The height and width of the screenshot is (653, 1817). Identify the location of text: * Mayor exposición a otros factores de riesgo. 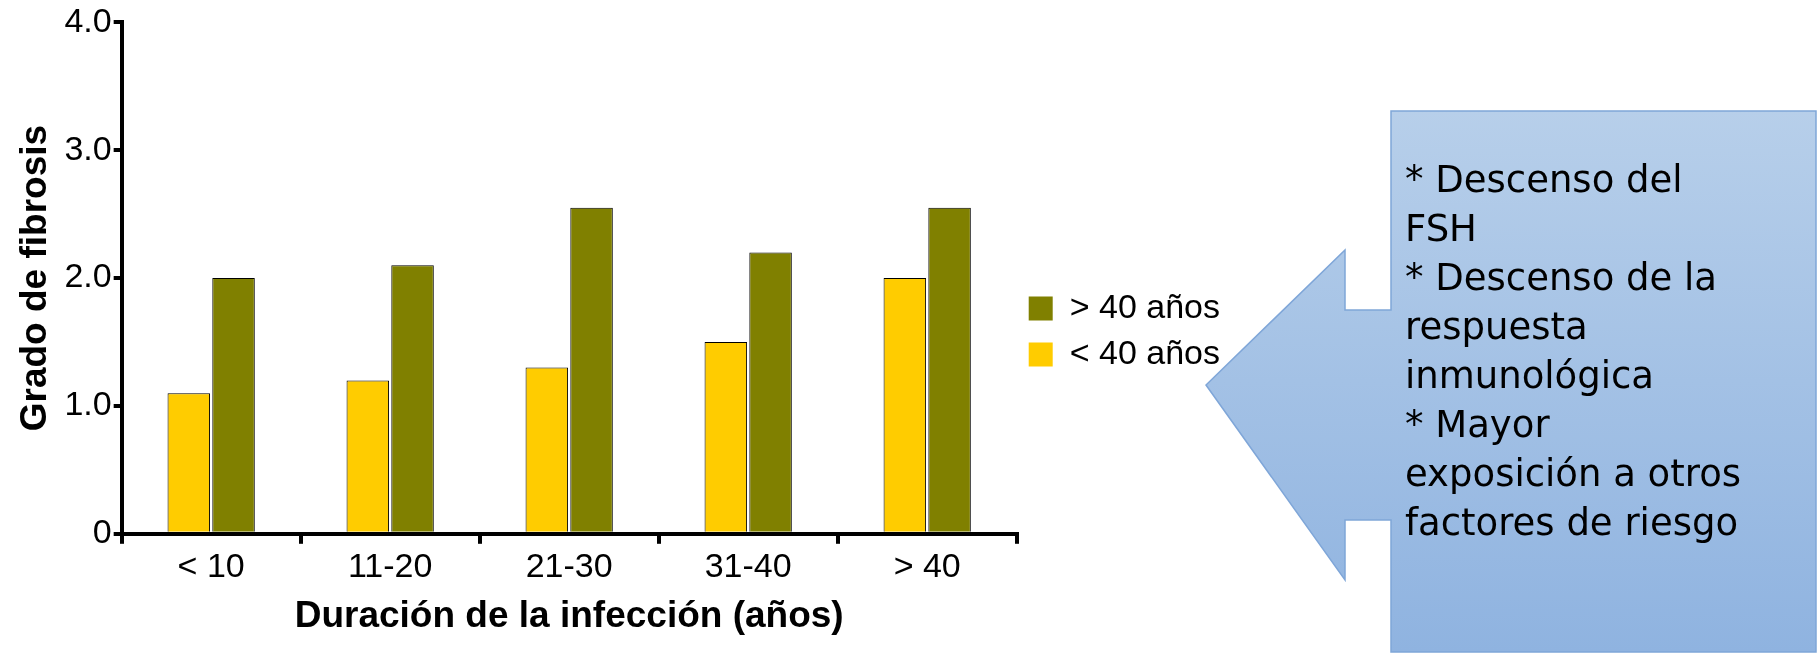
(1574, 474).